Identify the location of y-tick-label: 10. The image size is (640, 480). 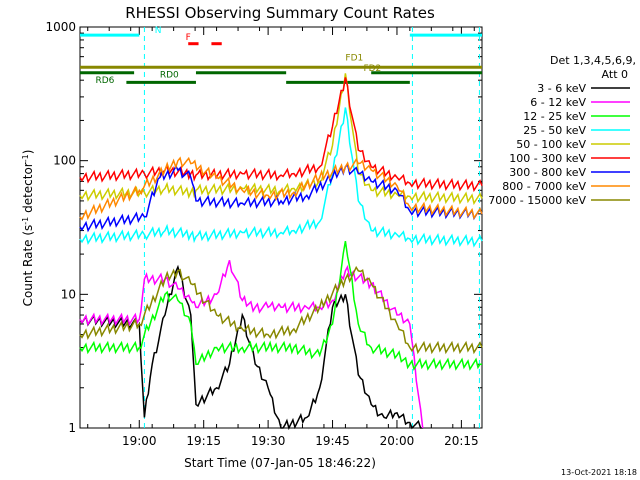
(68, 294).